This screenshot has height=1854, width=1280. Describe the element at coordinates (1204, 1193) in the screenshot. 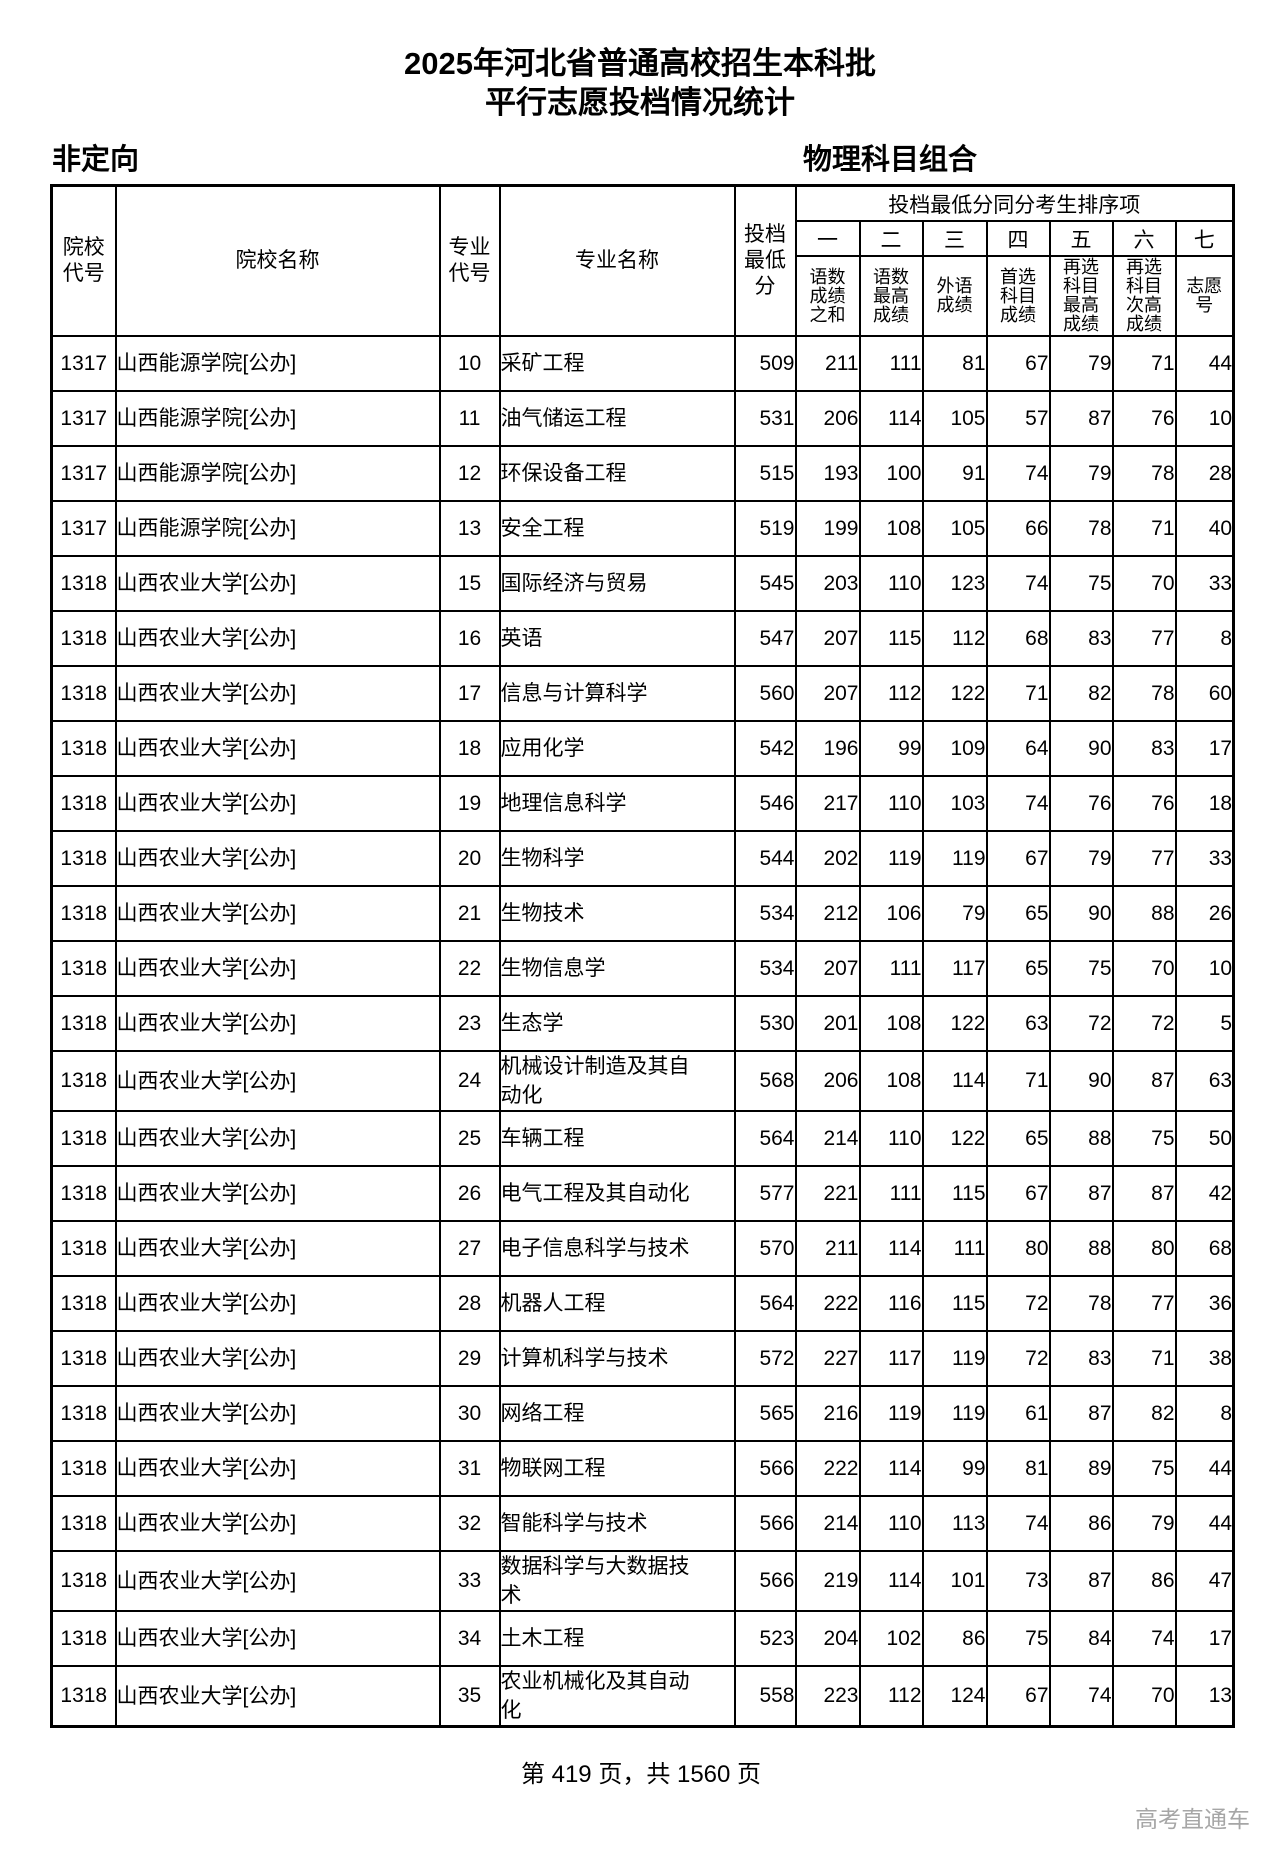

I see `cell-sorter-7: 42` at that location.